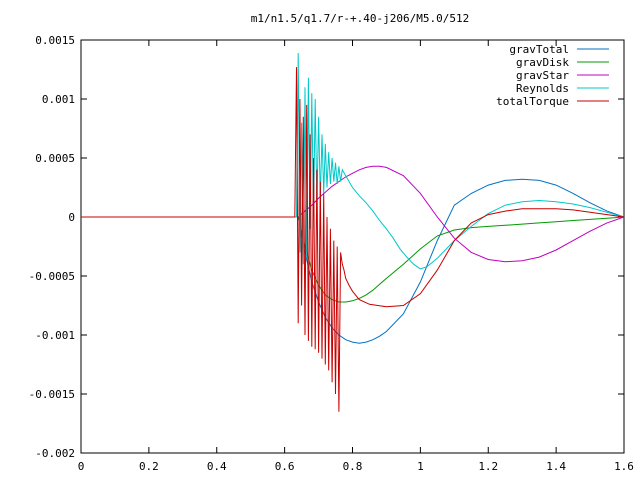 The height and width of the screenshot is (480, 640). What do you see at coordinates (420, 466) in the screenshot?
I see `x-tick-label: 1` at bounding box center [420, 466].